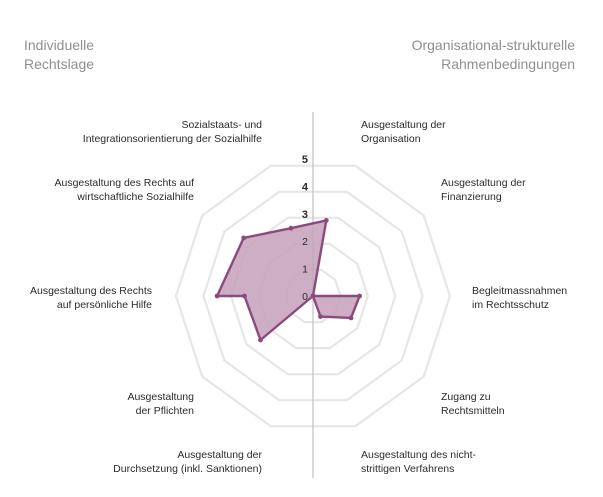 The width and height of the screenshot is (603, 497). What do you see at coordinates (305, 270) in the screenshot?
I see `tick-label-1: 1` at bounding box center [305, 270].